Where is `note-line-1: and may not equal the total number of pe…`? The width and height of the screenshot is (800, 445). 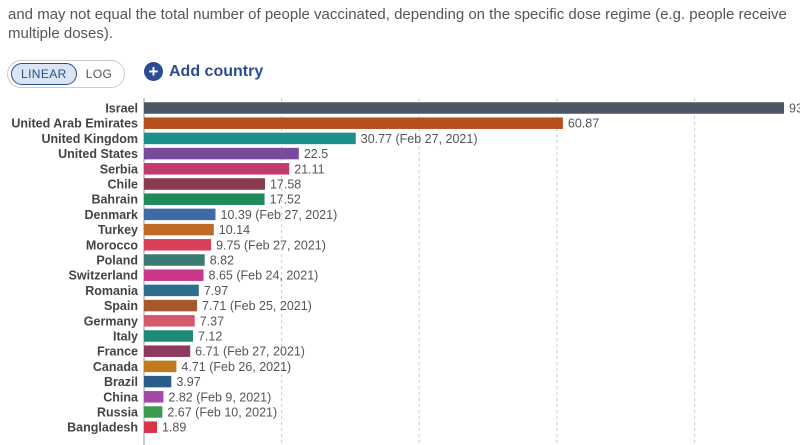 note-line-1: and may not equal the total number of pe… is located at coordinates (397, 14).